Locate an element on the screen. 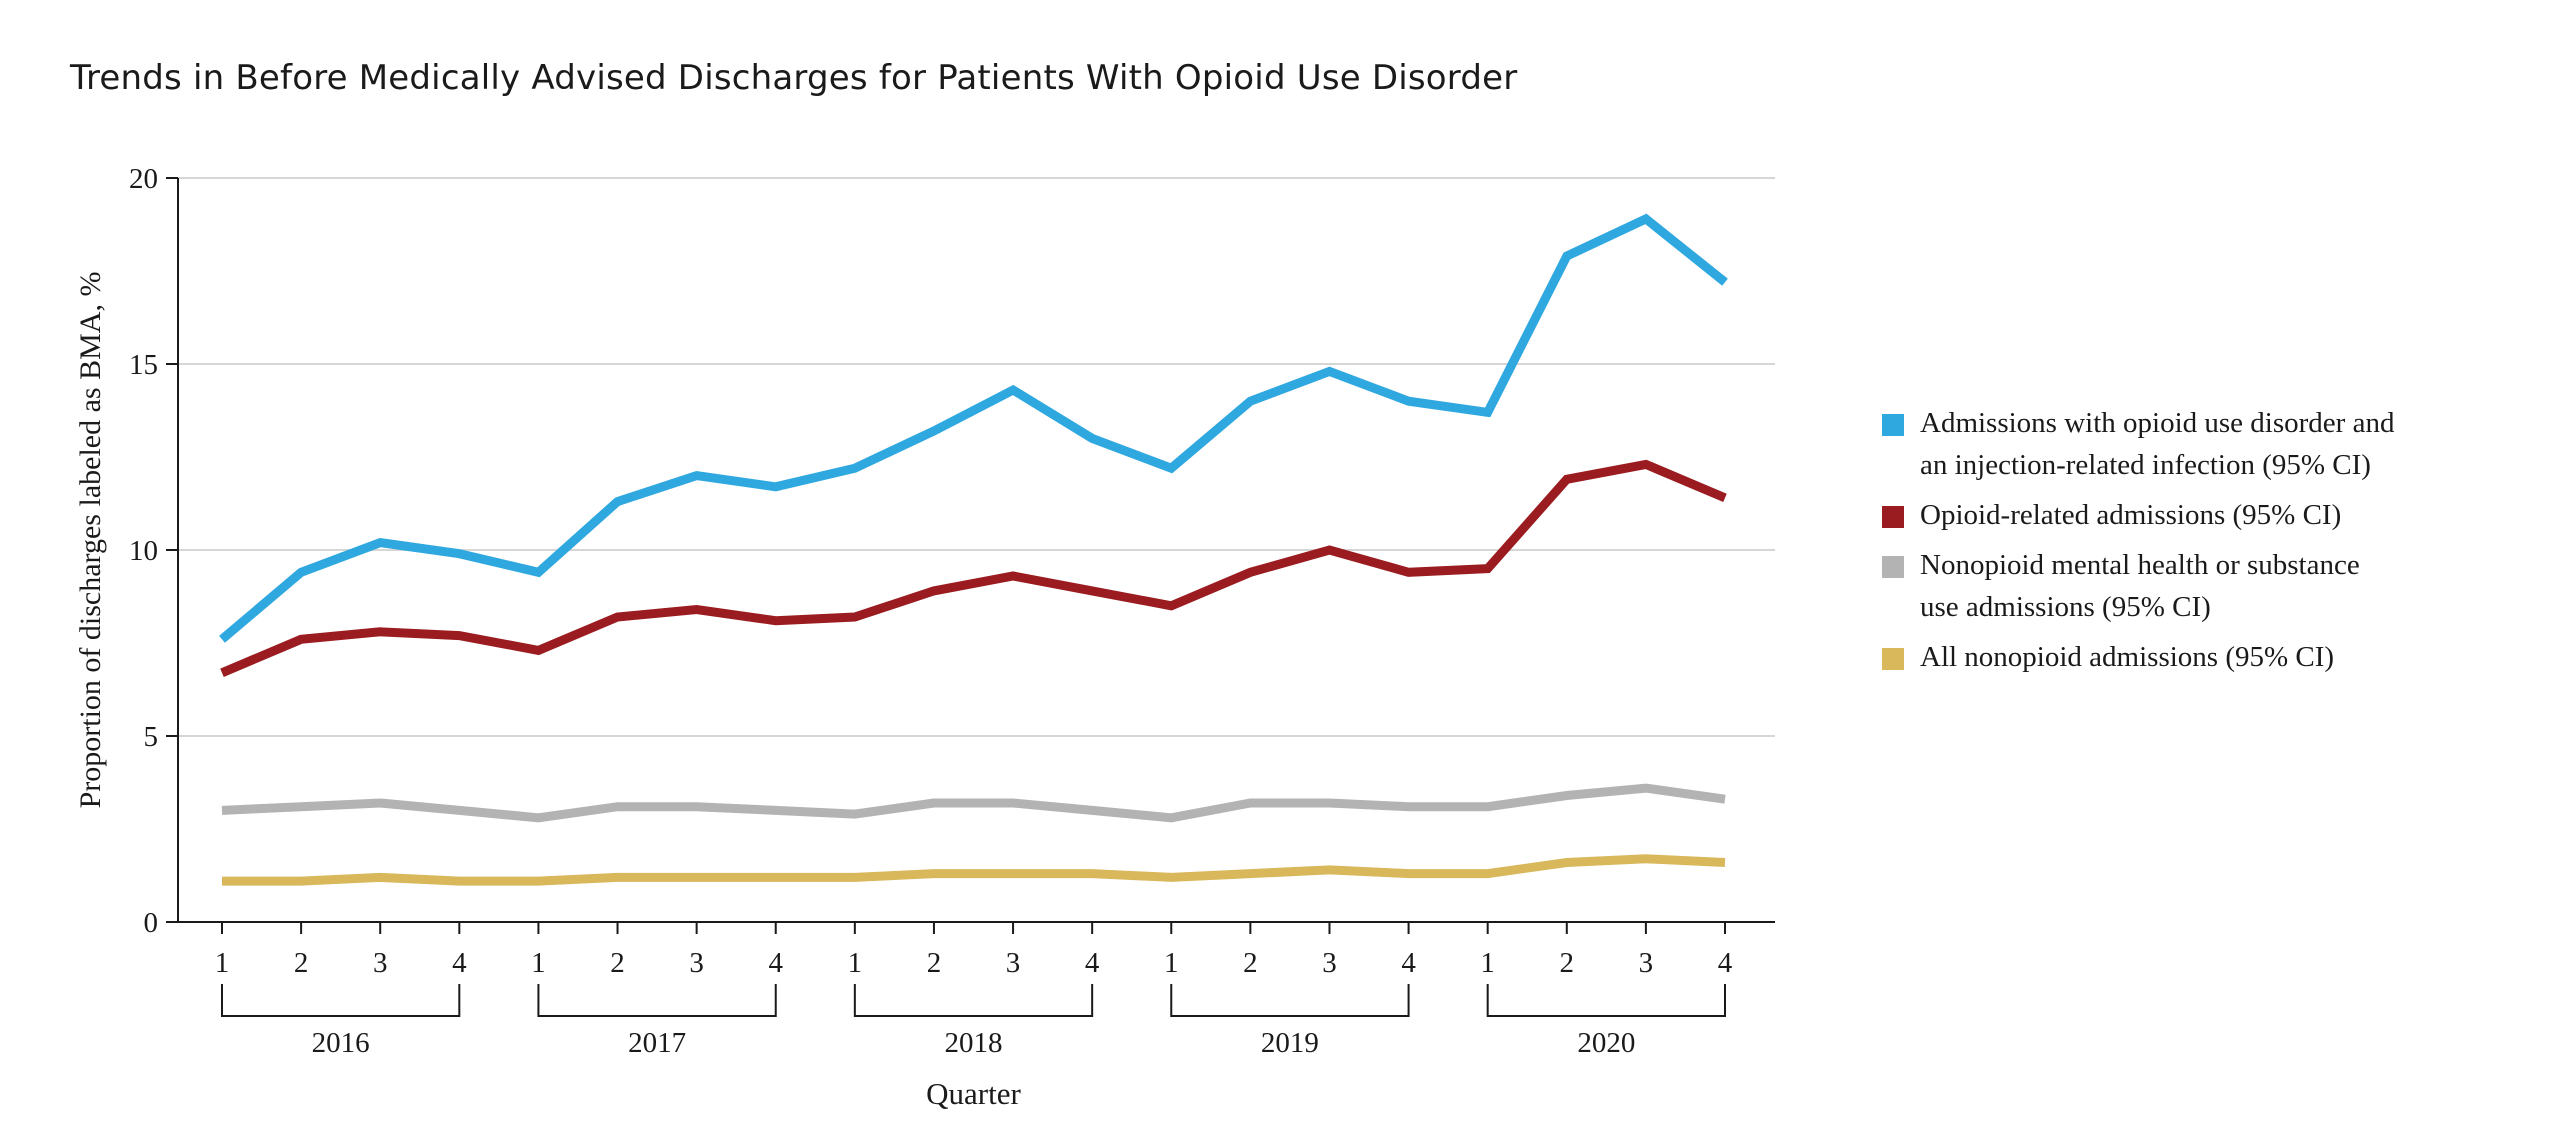 The width and height of the screenshot is (2560, 1138). legend-label: Nonopioid mental health or substance is located at coordinates (2140, 565).